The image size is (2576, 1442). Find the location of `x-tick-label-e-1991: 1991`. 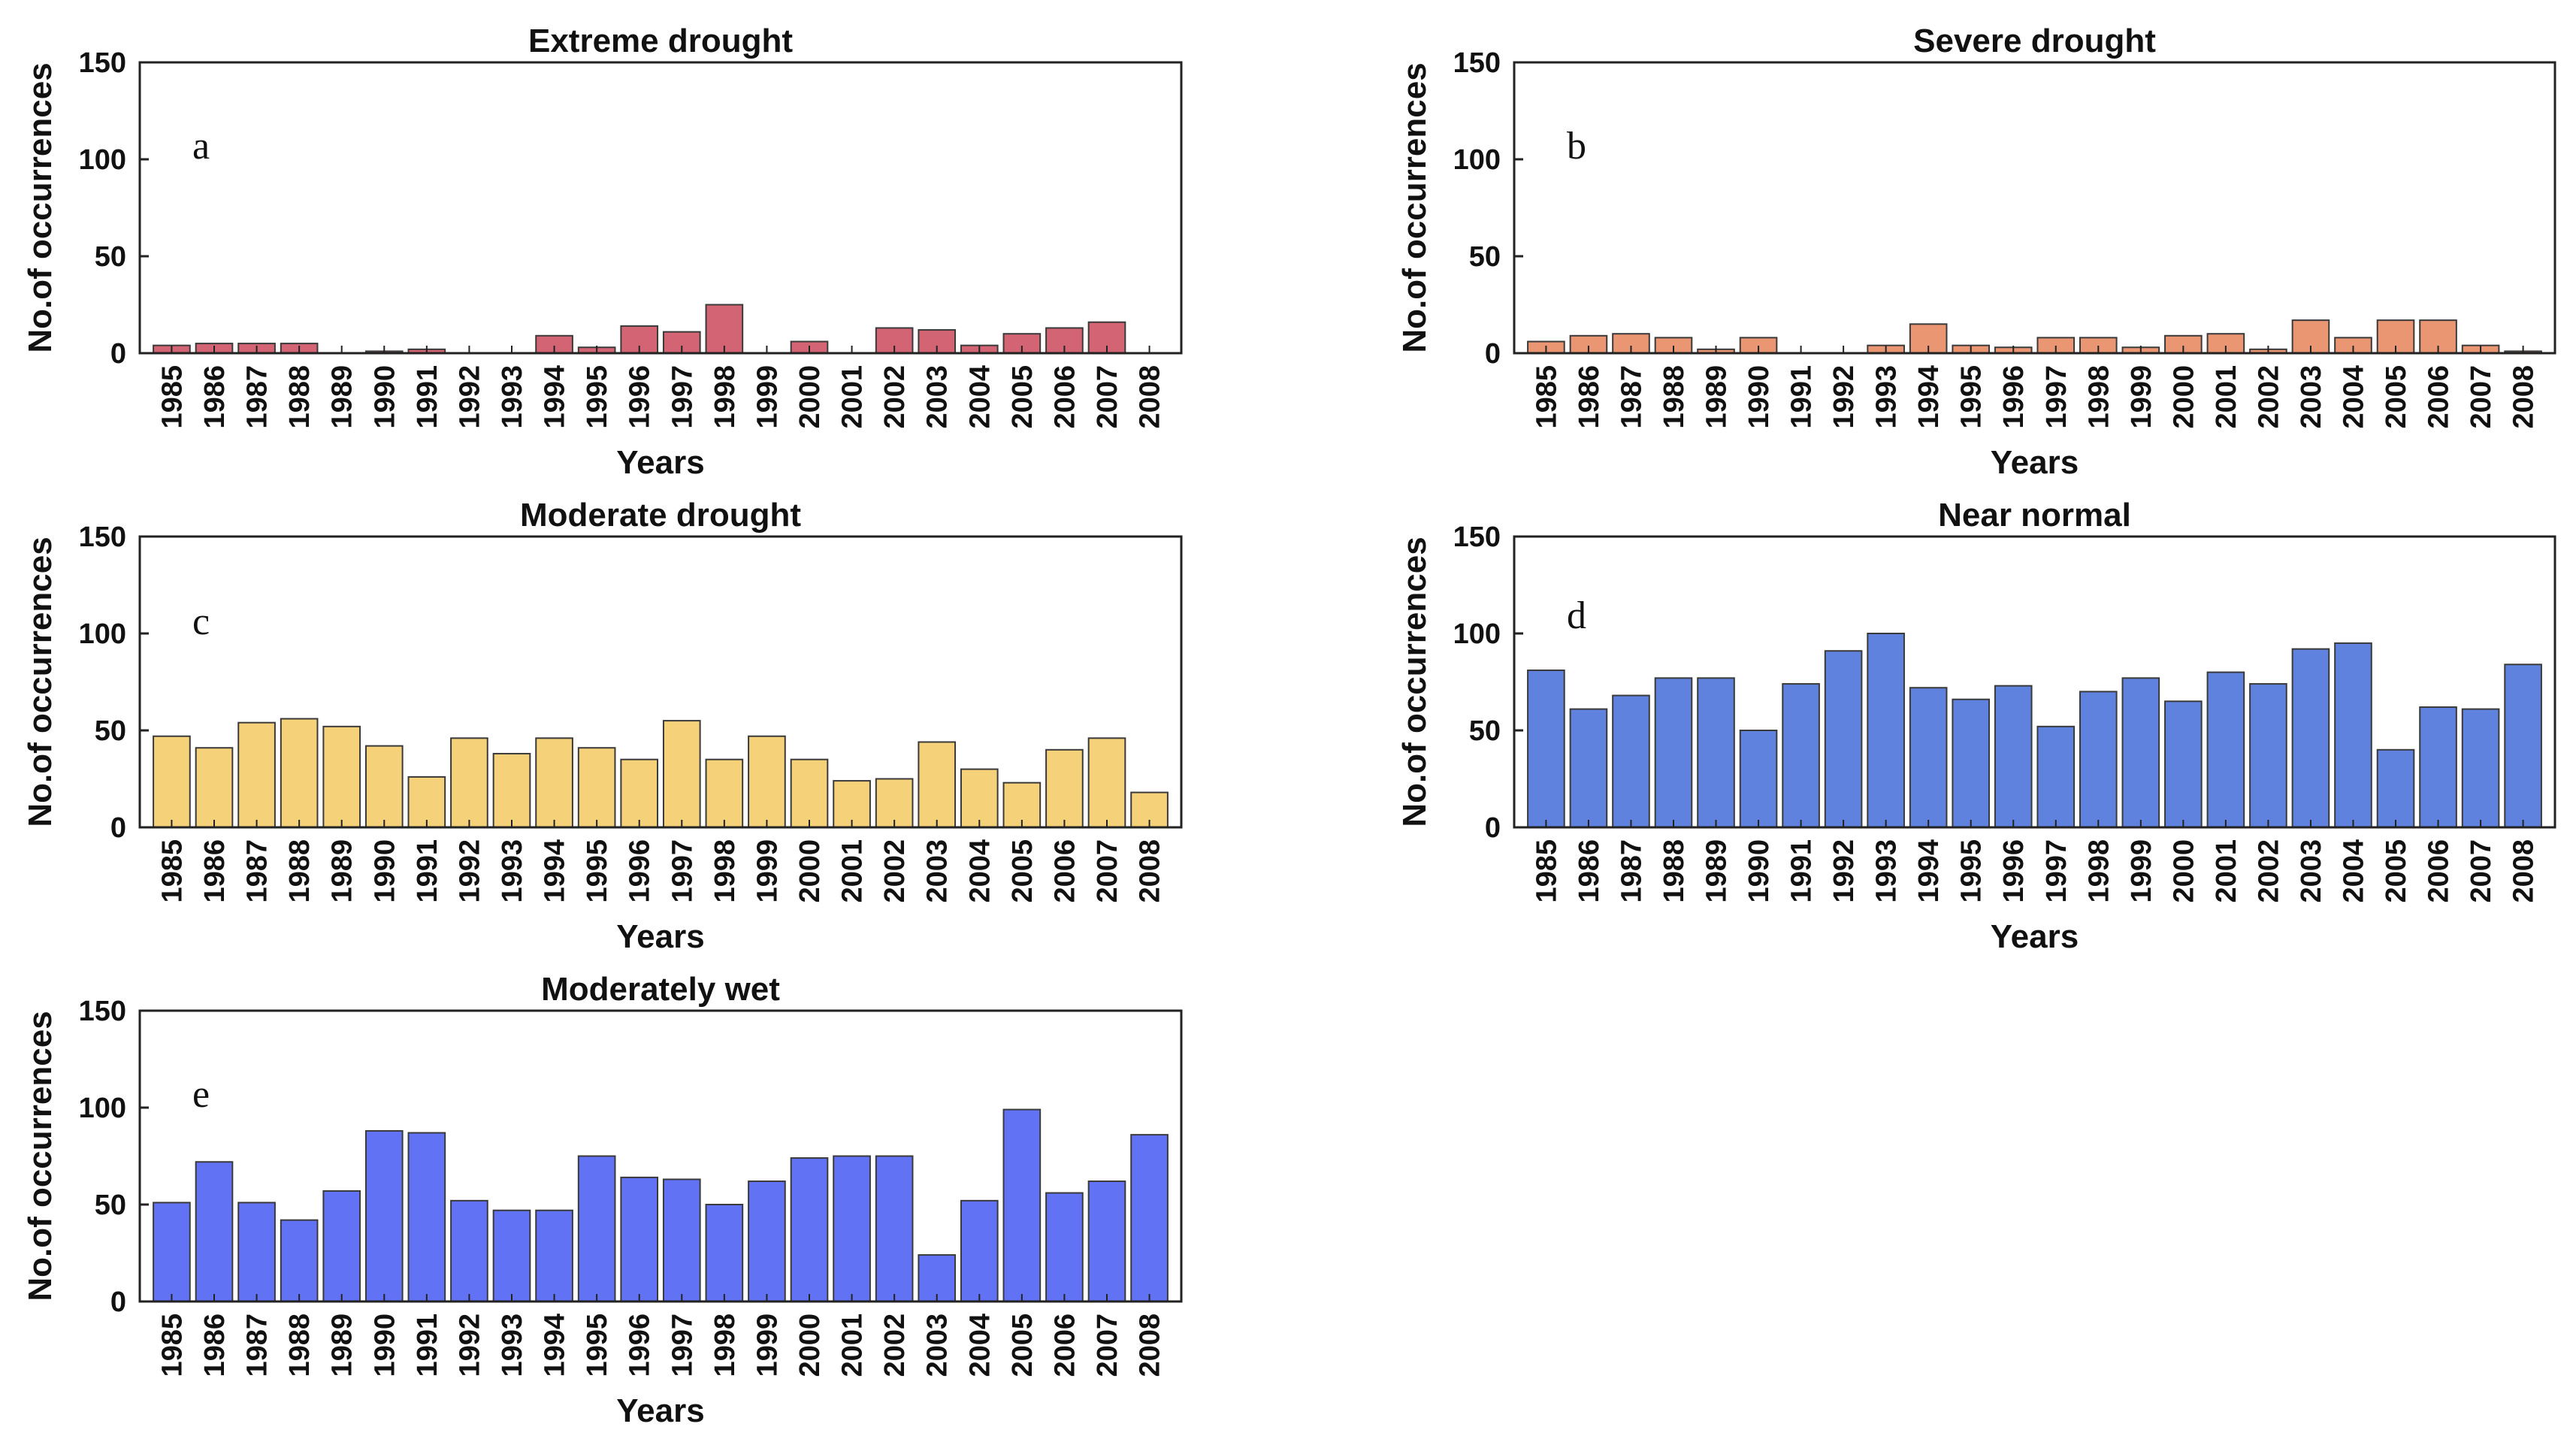

x-tick-label-e-1991: 1991 is located at coordinates (427, 1346).